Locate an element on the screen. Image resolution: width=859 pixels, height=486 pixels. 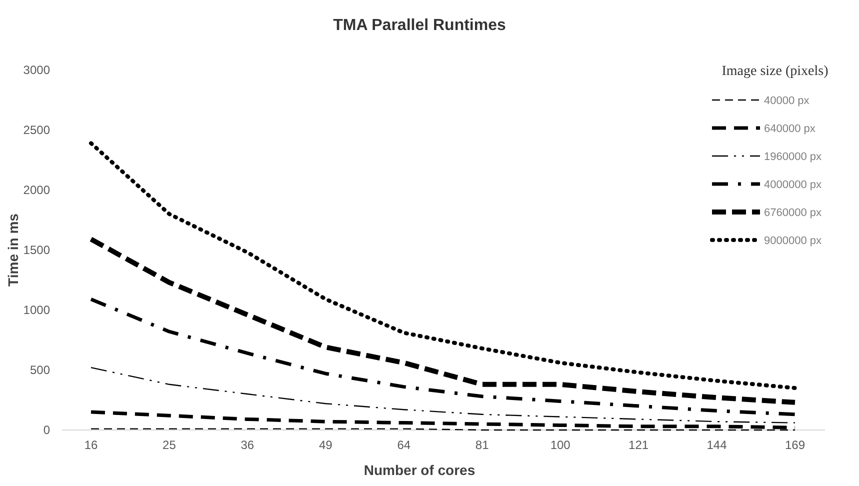
legend-title: Image size (pixels) is located at coordinates (775, 71).